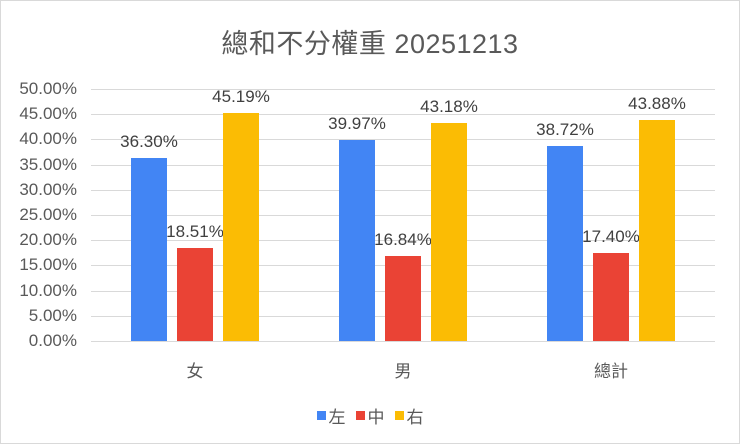 This screenshot has width=740, height=444. Describe the element at coordinates (195, 294) in the screenshot. I see `bar-中-女` at that location.